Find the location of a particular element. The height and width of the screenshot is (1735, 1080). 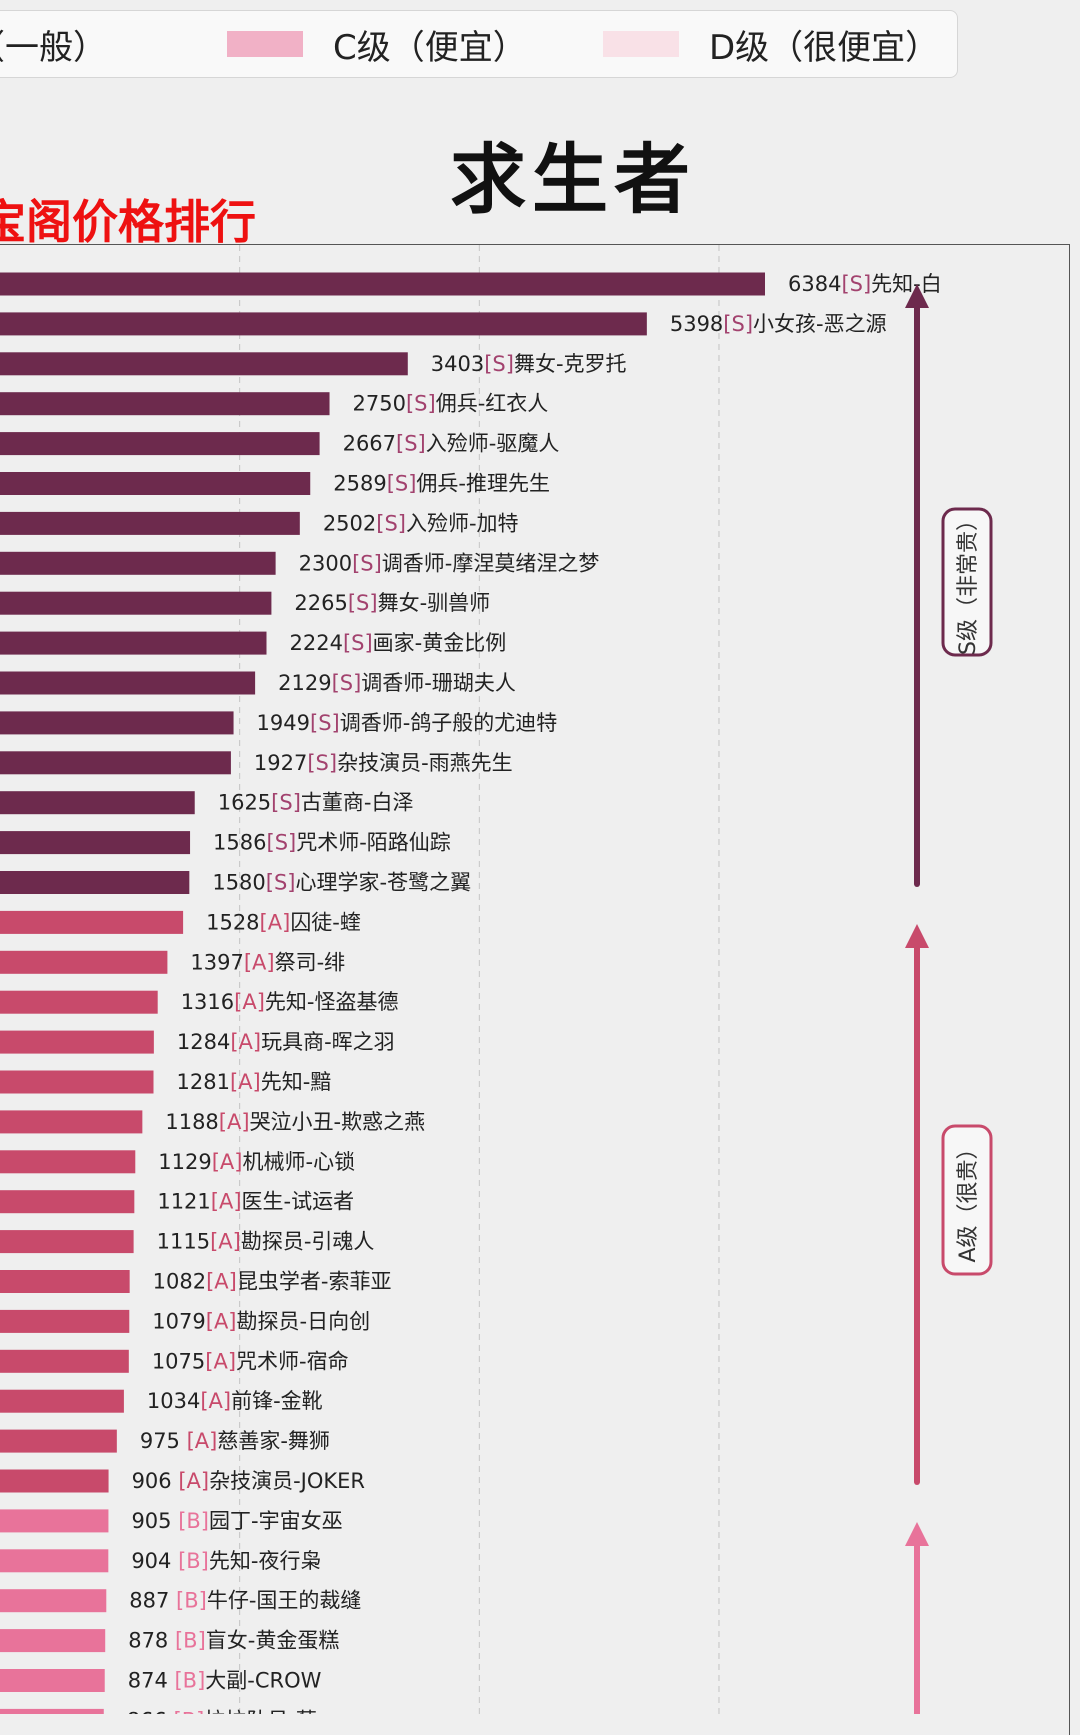

bar-label: 2129[S]调香师-珊瑚夫人 is located at coordinates (397, 683).